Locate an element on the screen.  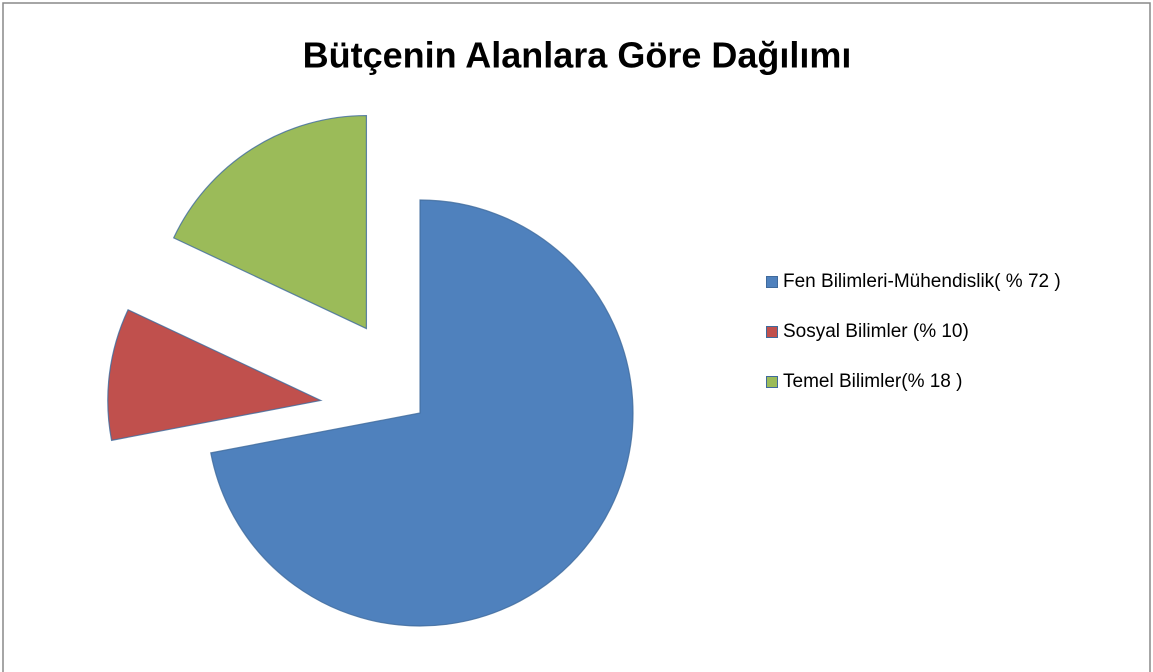
legend-item: Fen Bilimleri-Mühendislik( % 72 ) is located at coordinates (941, 282).